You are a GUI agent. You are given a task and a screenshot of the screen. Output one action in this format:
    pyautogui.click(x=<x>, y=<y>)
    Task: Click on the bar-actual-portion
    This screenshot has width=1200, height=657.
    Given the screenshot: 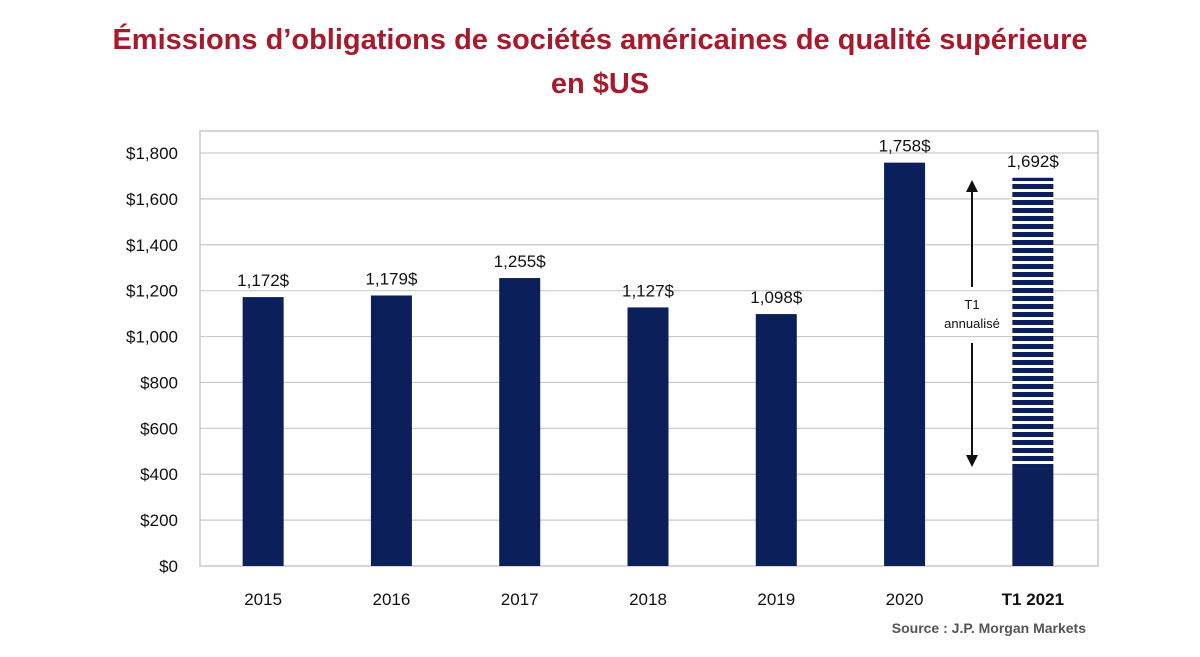 What is the action you would take?
    pyautogui.click(x=1033, y=517)
    